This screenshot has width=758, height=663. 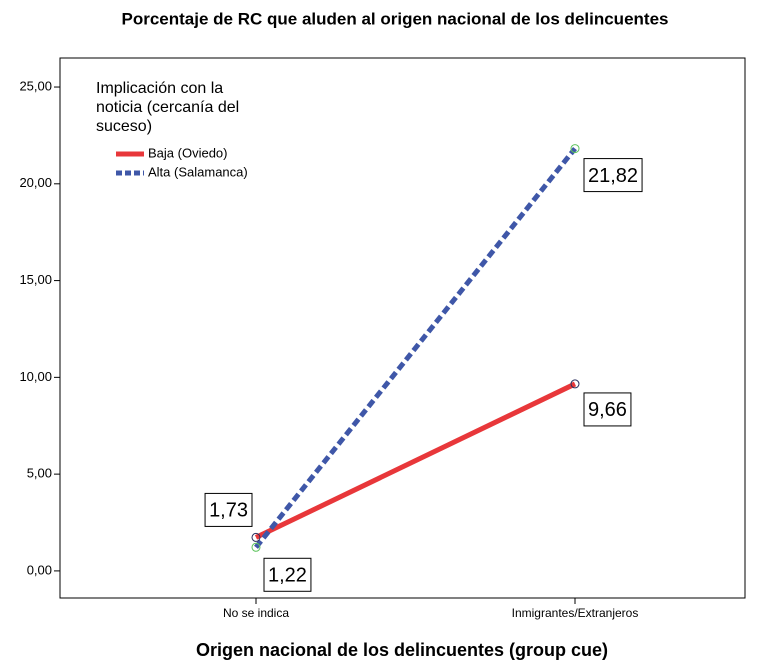 What do you see at coordinates (35, 182) in the screenshot?
I see `y-tick-label: 20,00` at bounding box center [35, 182].